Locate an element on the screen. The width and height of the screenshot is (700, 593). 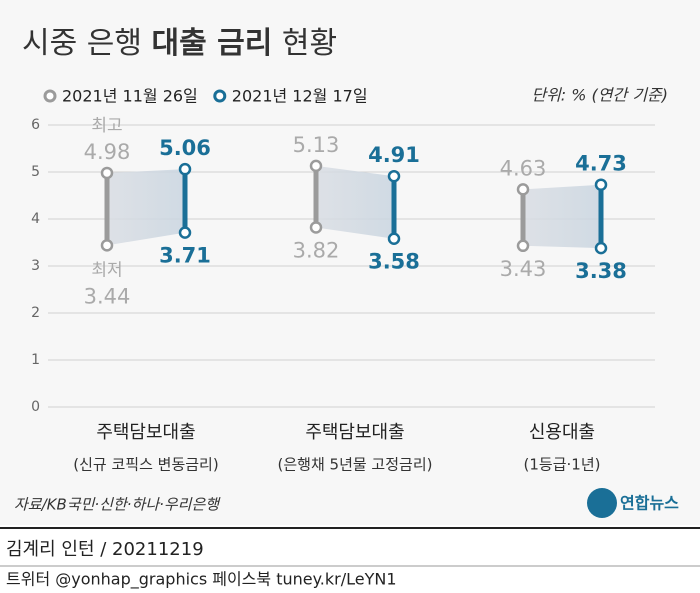
y-tick-label: 2 is located at coordinates (35, 313).